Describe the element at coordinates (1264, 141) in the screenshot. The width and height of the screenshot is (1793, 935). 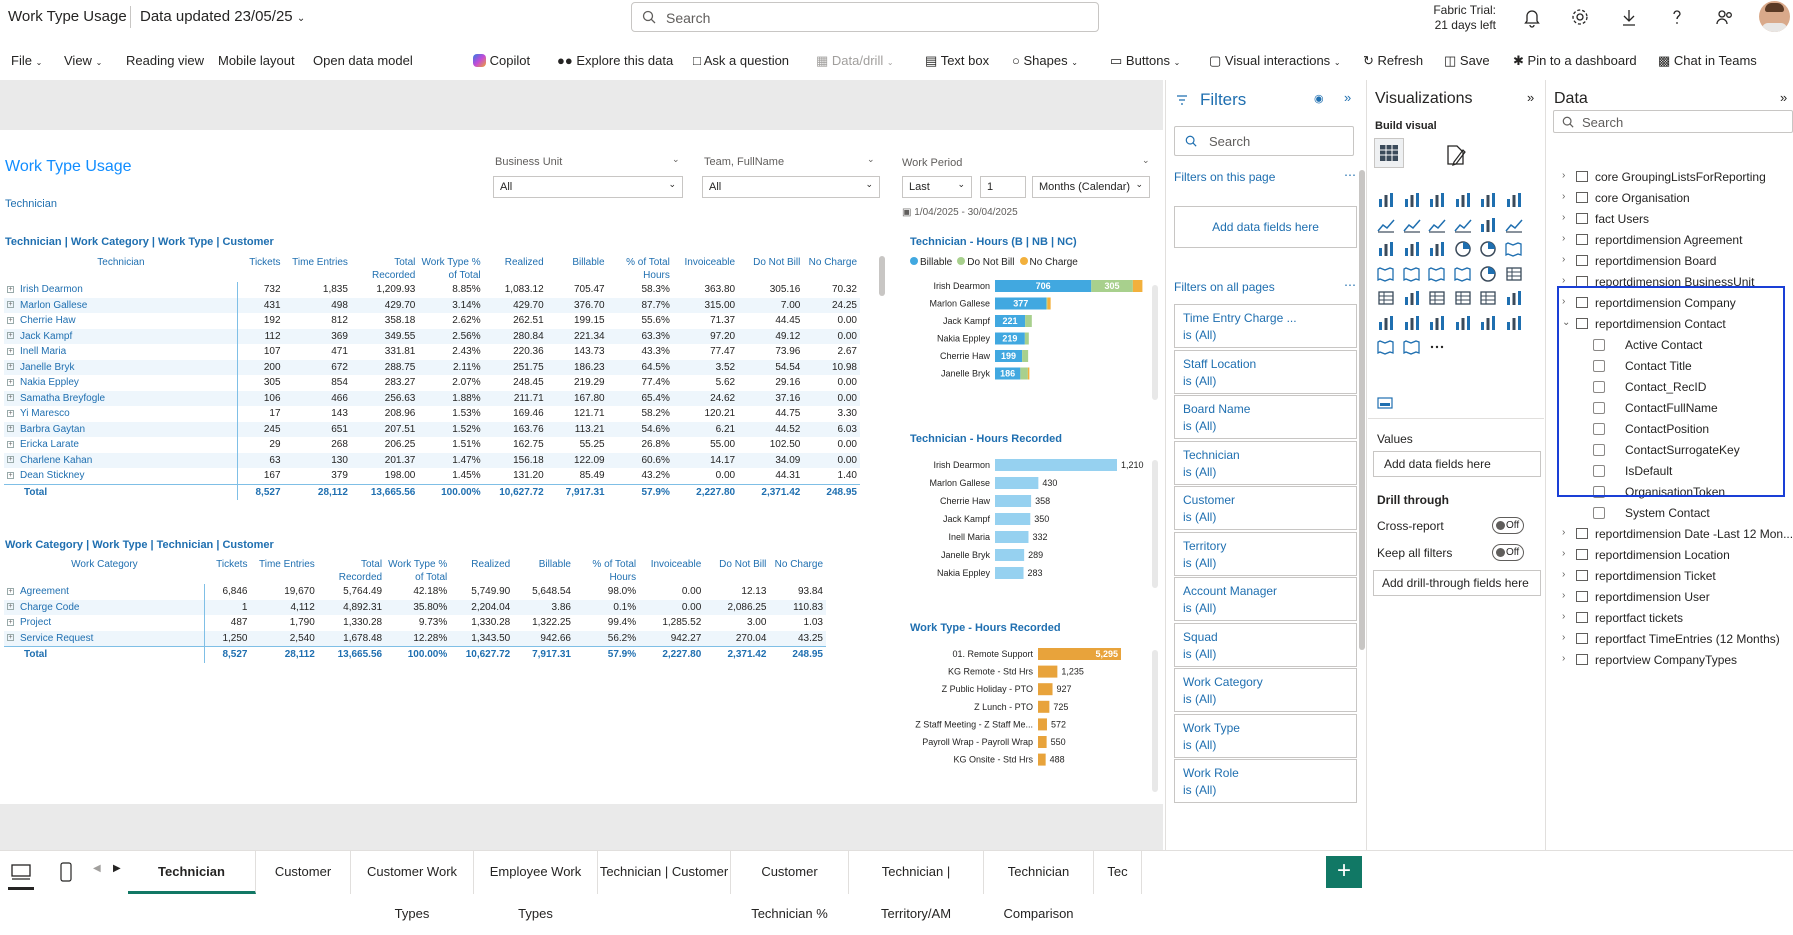
I see `filters-search: Search` at that location.